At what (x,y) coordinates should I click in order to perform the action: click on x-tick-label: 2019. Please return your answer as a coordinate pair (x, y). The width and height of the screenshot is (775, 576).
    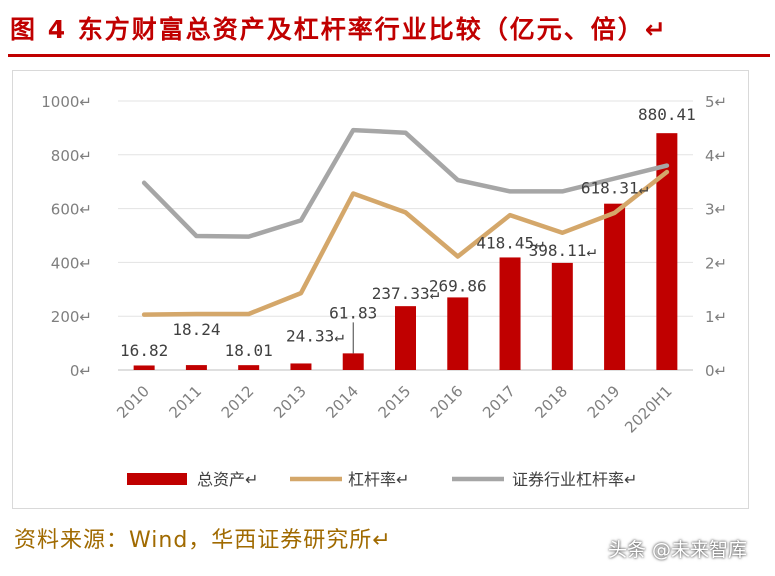
    Looking at the image, I should click on (604, 402).